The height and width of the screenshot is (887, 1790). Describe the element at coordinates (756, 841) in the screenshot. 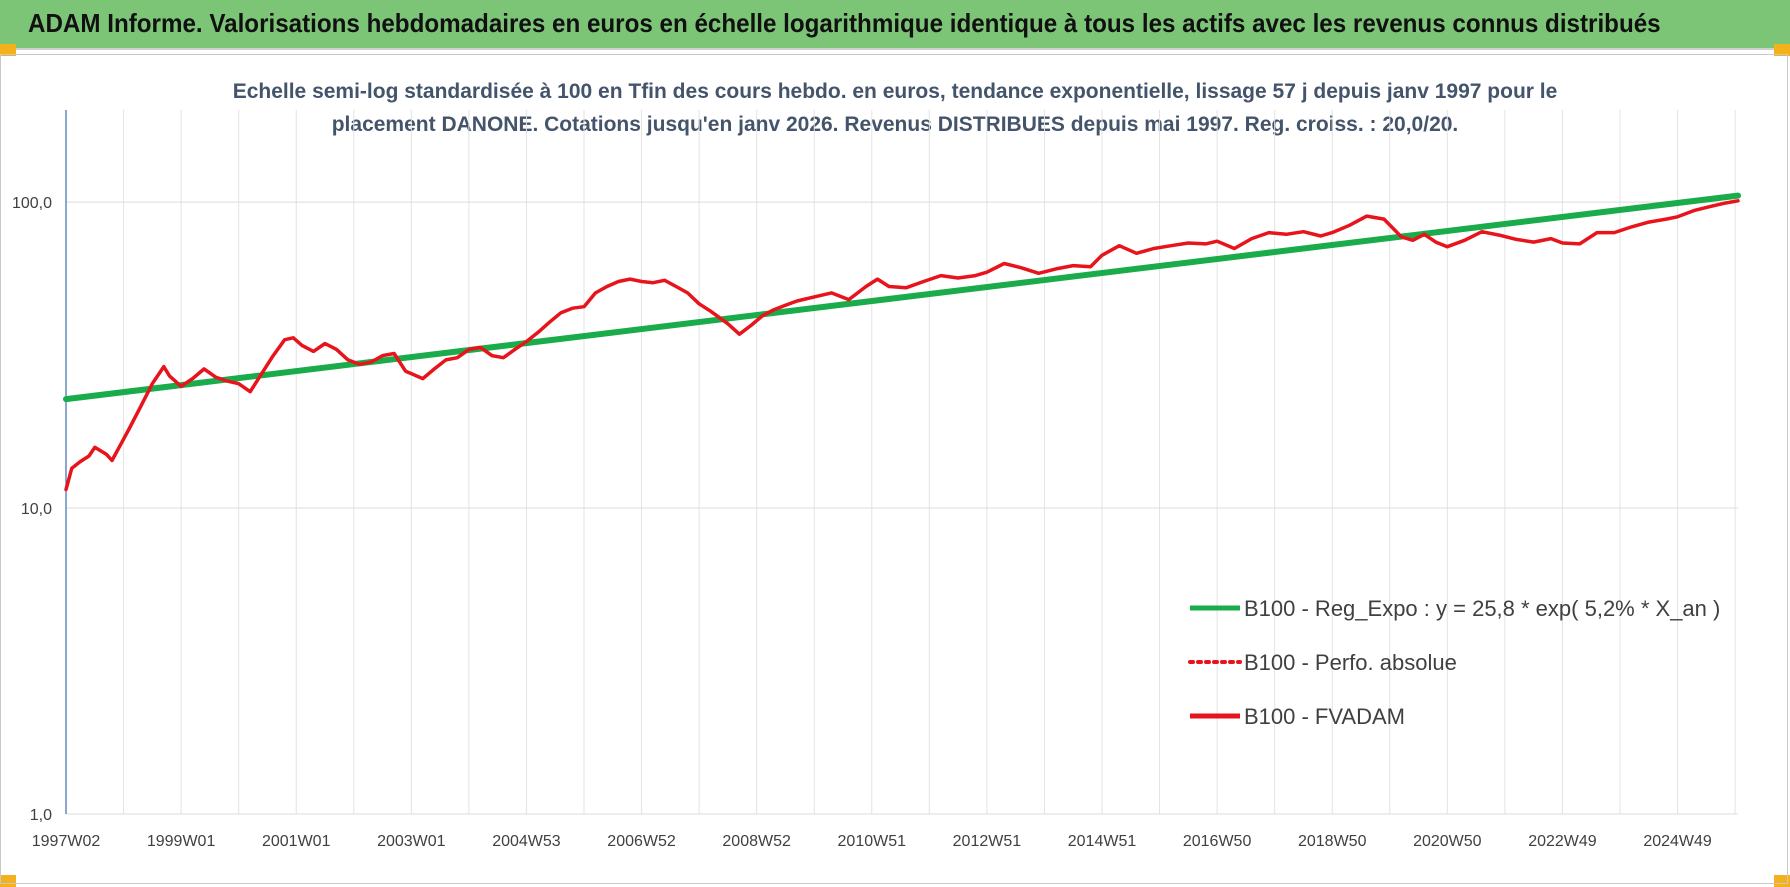

I see `x-tick-label: 2008W52` at that location.